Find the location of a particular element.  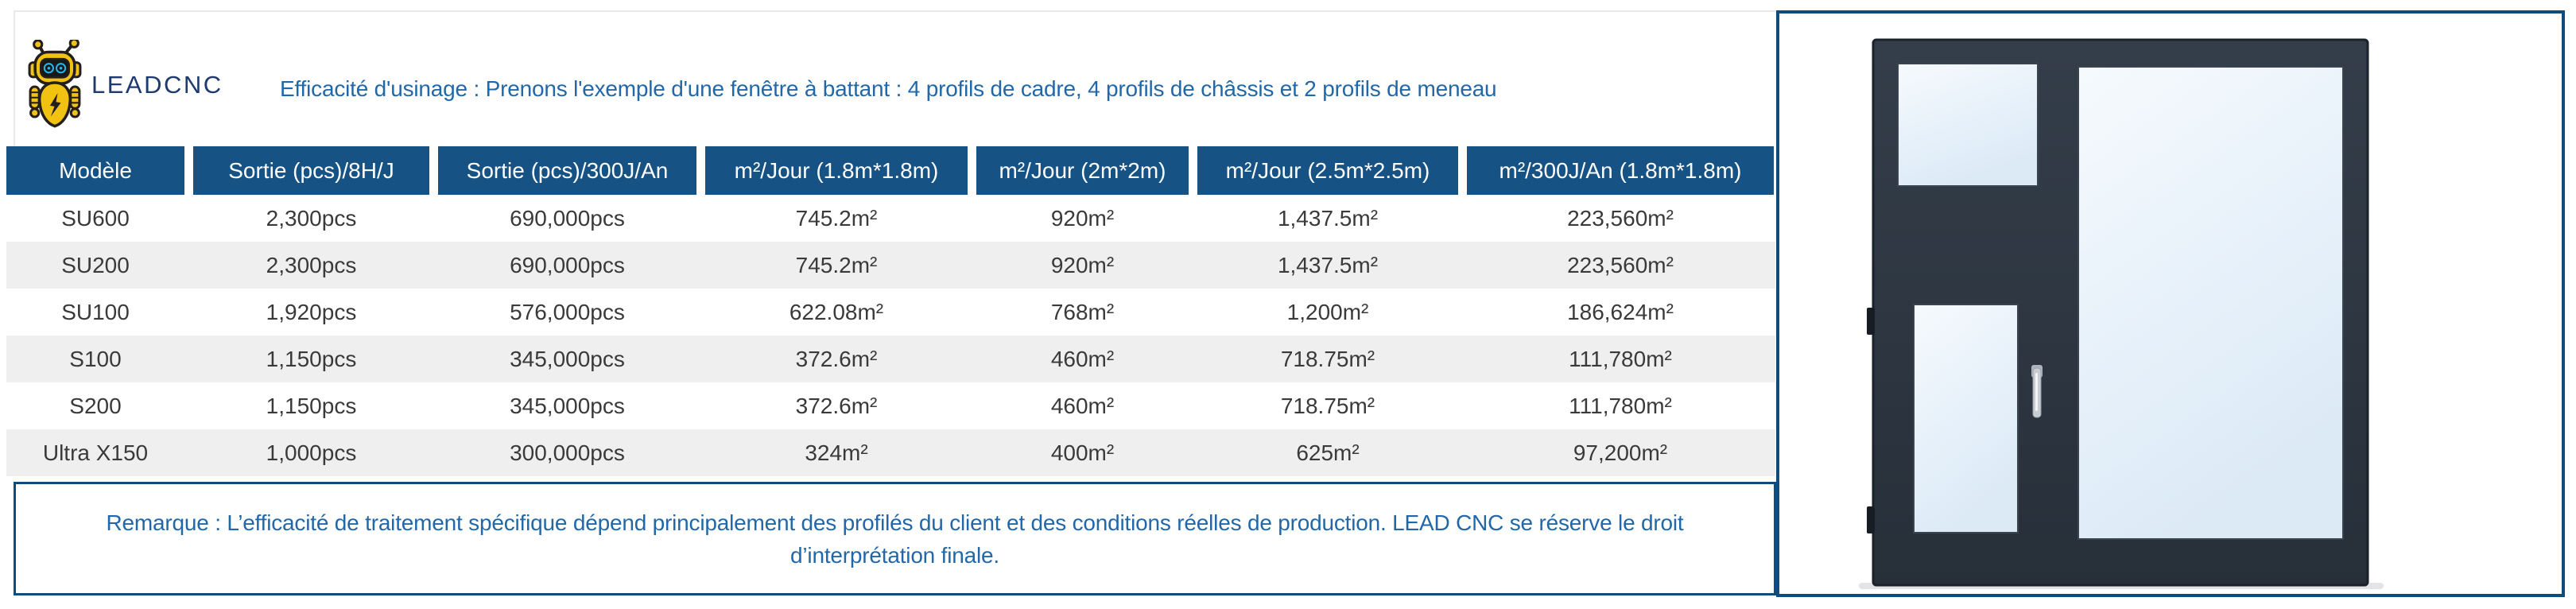

cell-value: 1,200m² is located at coordinates (1328, 311).